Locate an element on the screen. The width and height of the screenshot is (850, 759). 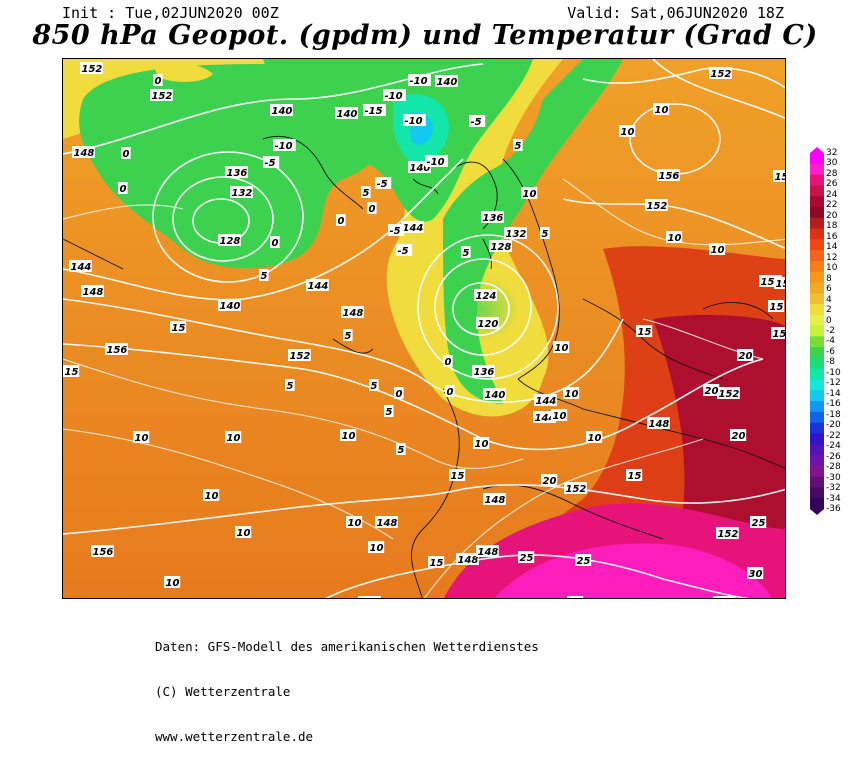
colorbar-tick-label: 28 is located at coordinates (832, 173).